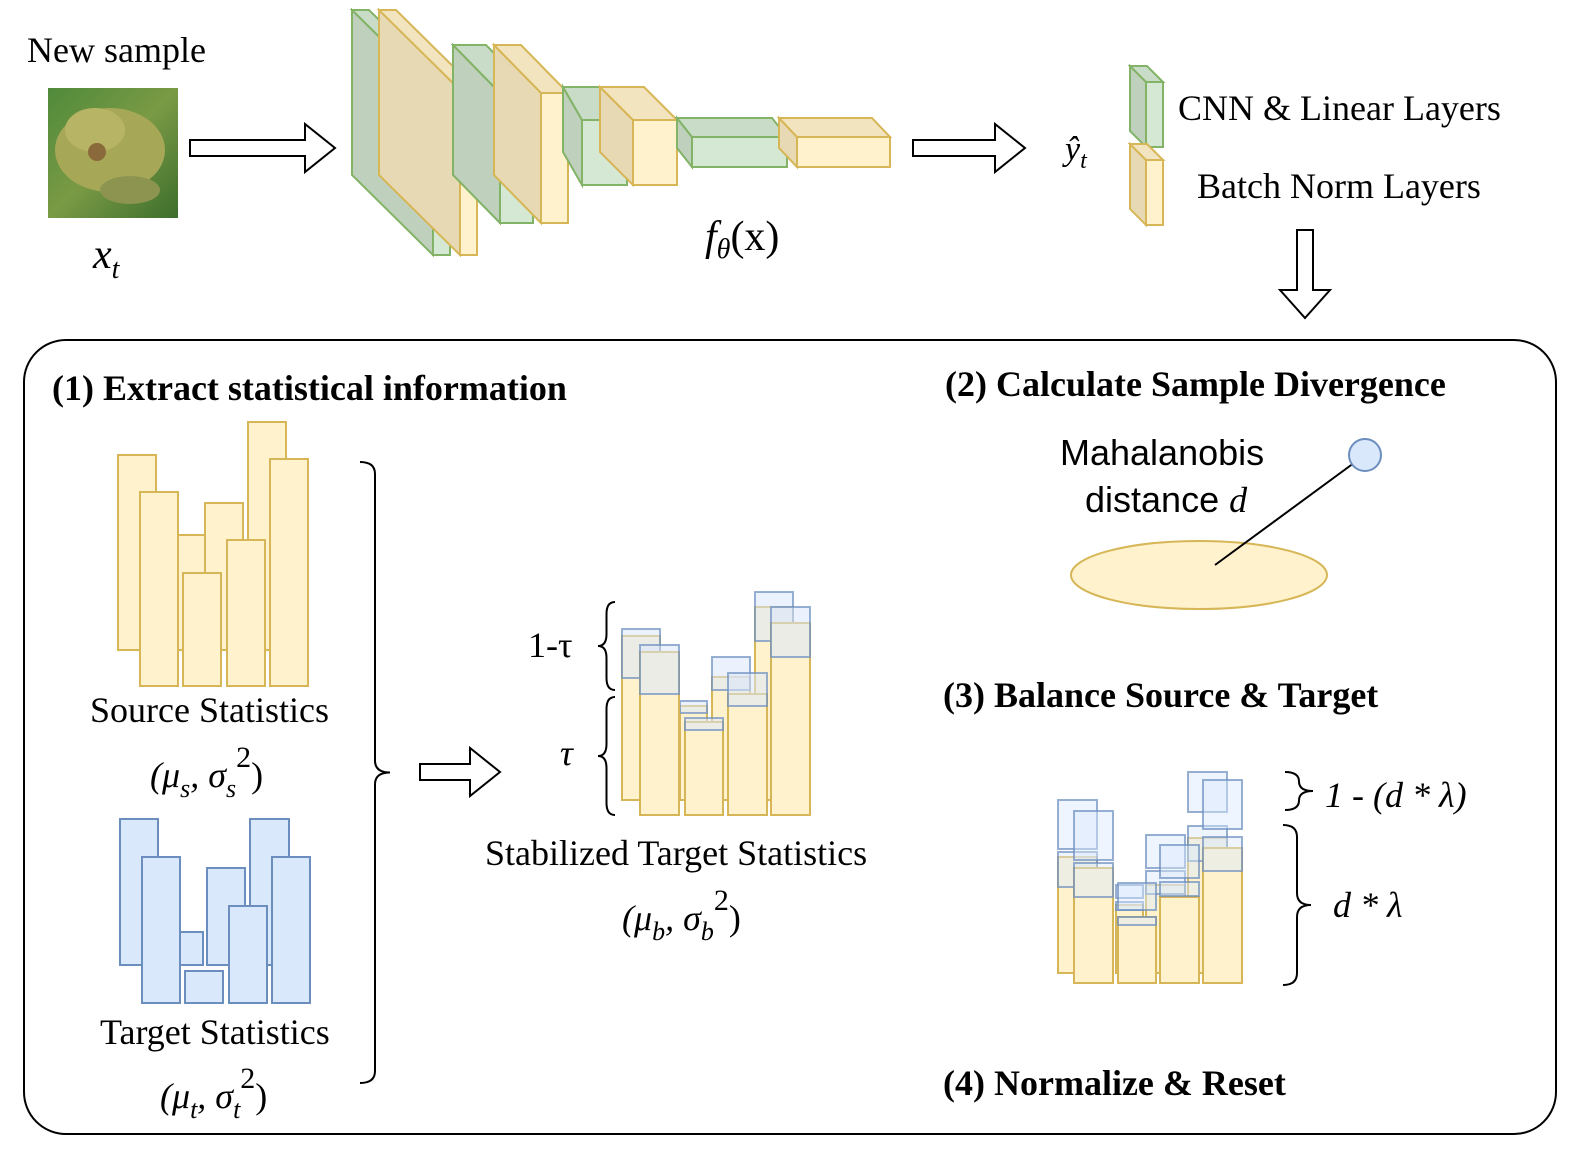  Describe the element at coordinates (681, 915) in the screenshot. I see `stabilized-formula: (μb, σb2)` at that location.